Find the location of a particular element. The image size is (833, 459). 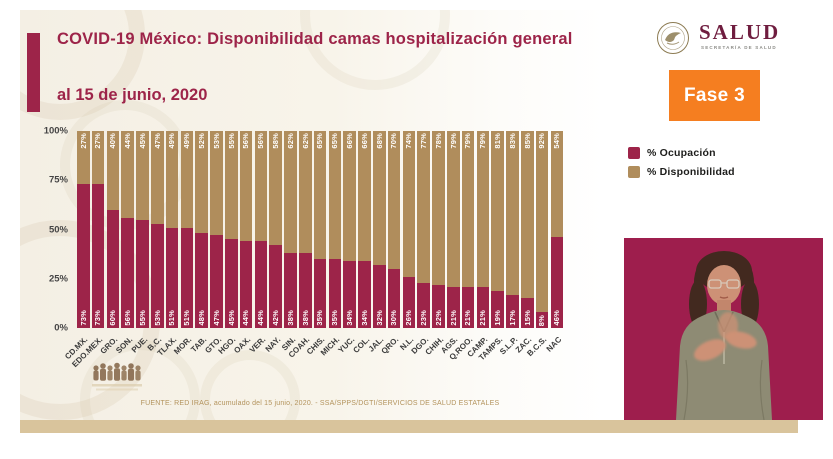

people-illustration is located at coordinates (117, 376).